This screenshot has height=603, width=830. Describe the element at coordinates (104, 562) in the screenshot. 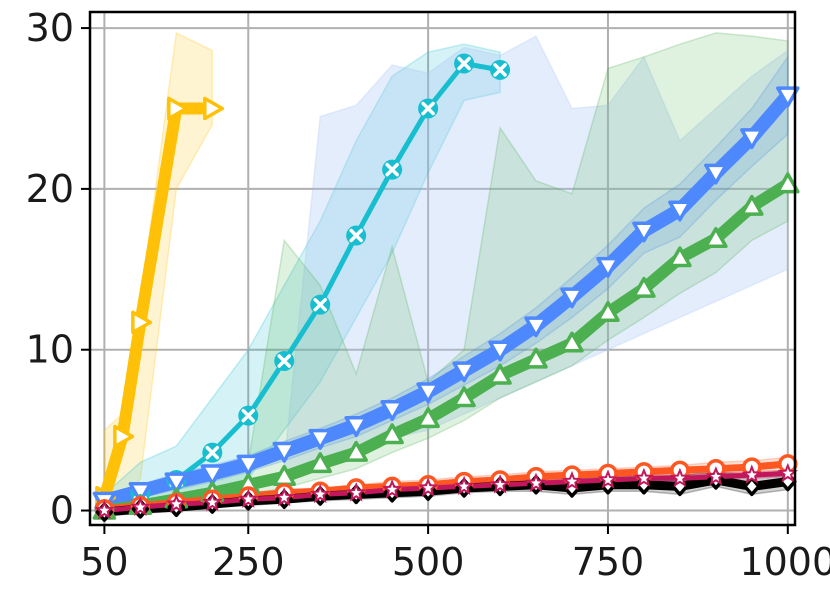

I see `x-tick-label: 50` at that location.